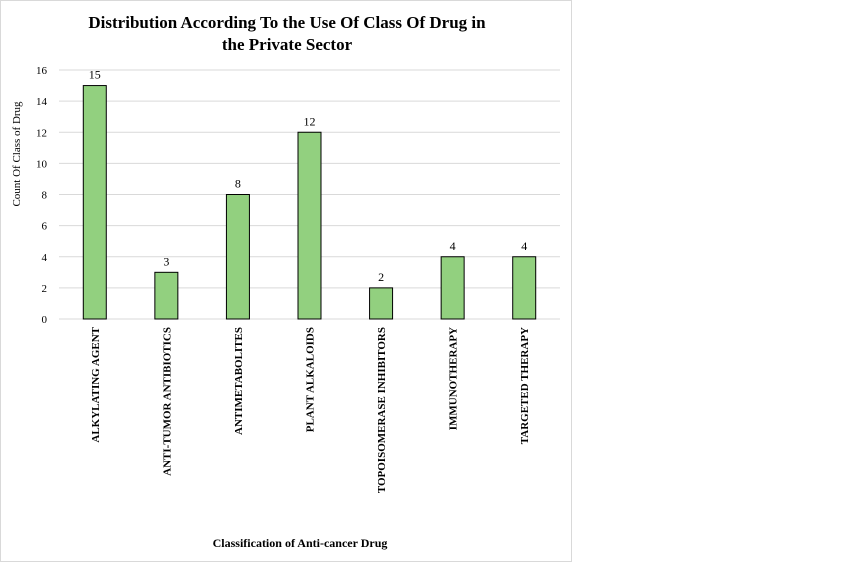  I want to click on category-label: TARGETED THERAPY, so click(525, 385).